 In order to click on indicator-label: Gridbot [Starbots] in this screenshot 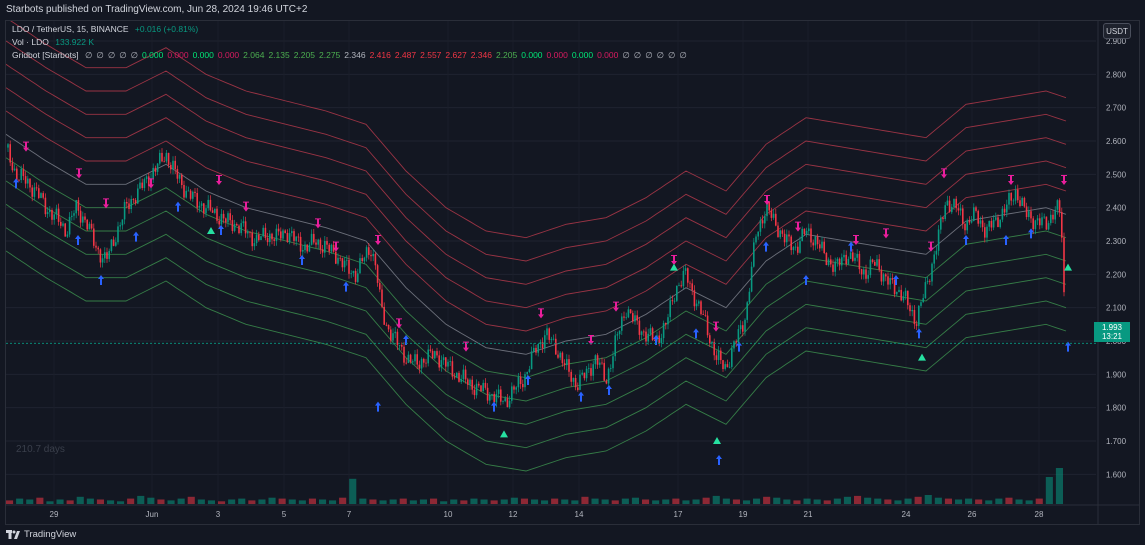, I will do `click(45, 55)`.